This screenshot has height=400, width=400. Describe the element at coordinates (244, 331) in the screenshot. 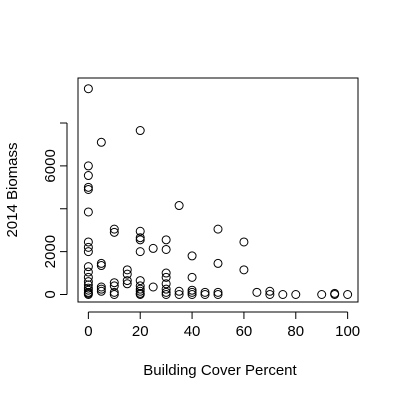

I see `x-tick-label: 60` at that location.